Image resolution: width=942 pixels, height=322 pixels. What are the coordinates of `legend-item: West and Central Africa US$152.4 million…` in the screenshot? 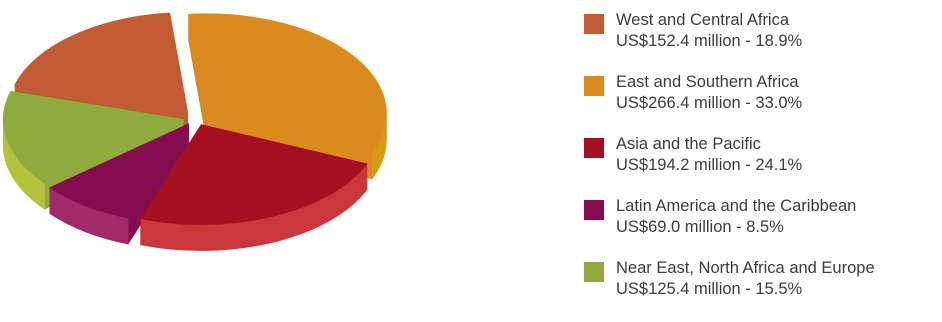 It's located at (762, 41).